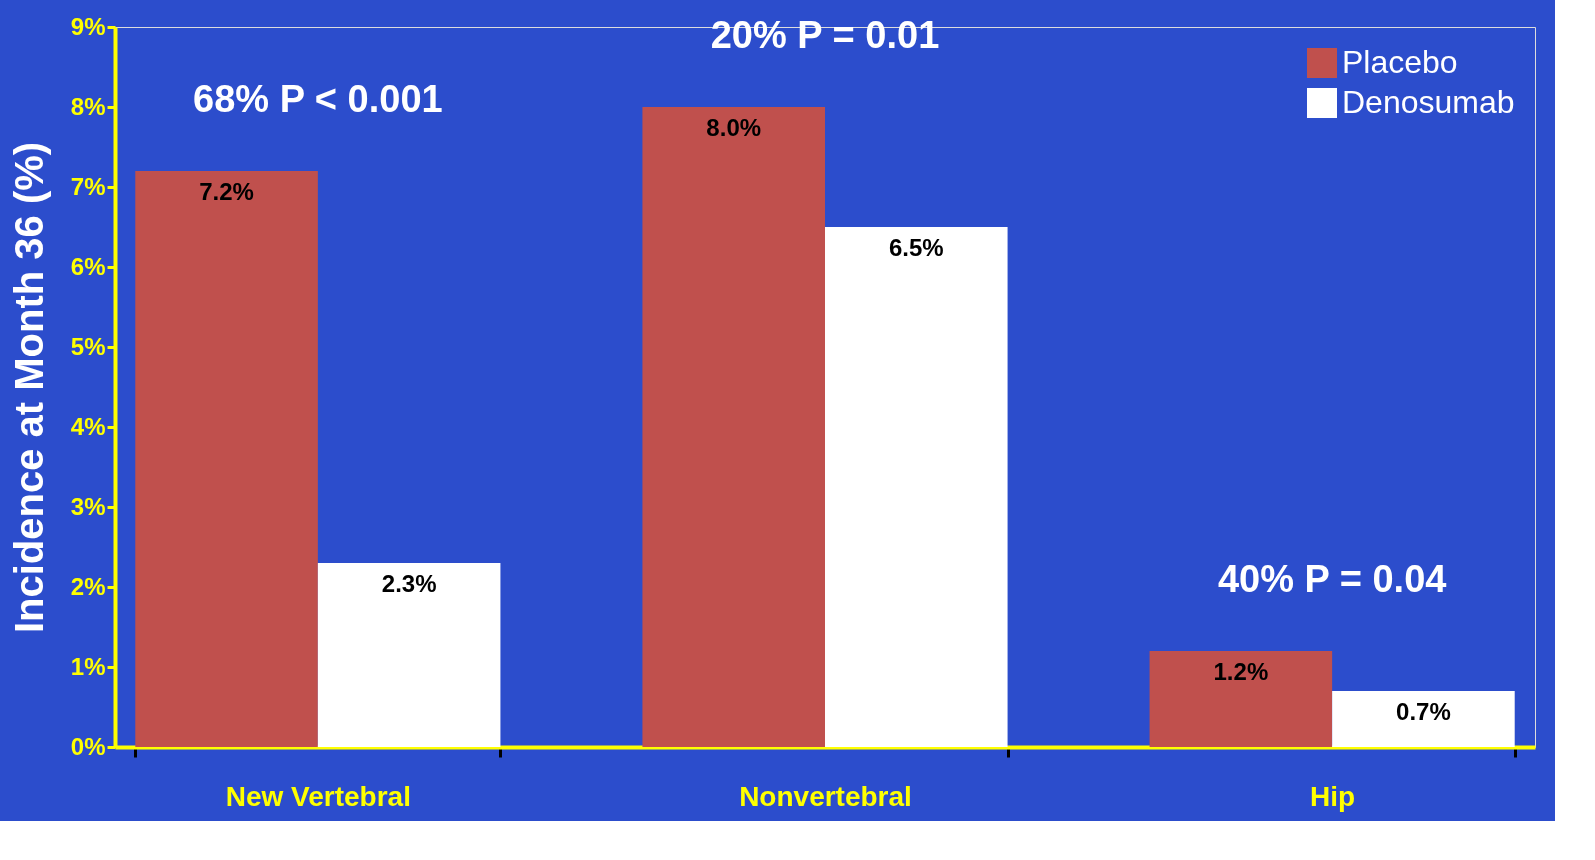 The width and height of the screenshot is (1595, 860). Describe the element at coordinates (1428, 102) in the screenshot. I see `legend-label: Denosumab` at that location.